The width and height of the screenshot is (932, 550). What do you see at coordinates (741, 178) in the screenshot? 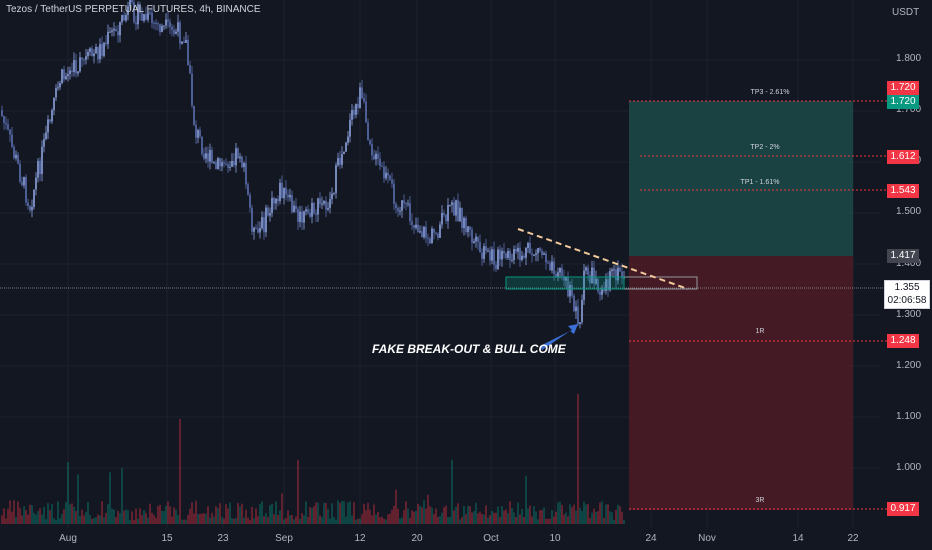
I see `profit-zone` at bounding box center [741, 178].